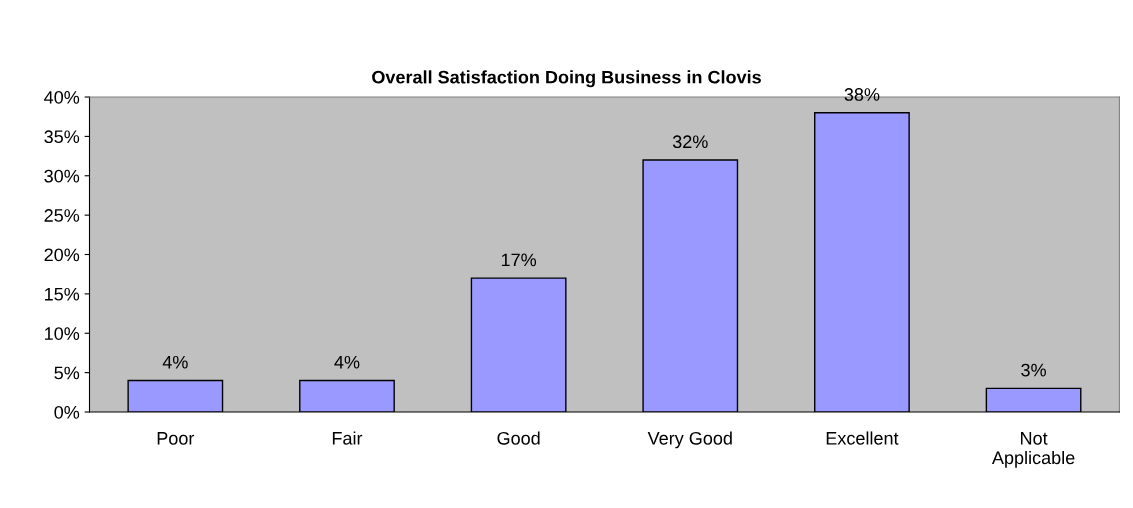 The width and height of the screenshot is (1133, 508). What do you see at coordinates (62, 215) in the screenshot?
I see `y-tick-label: 25%` at bounding box center [62, 215].